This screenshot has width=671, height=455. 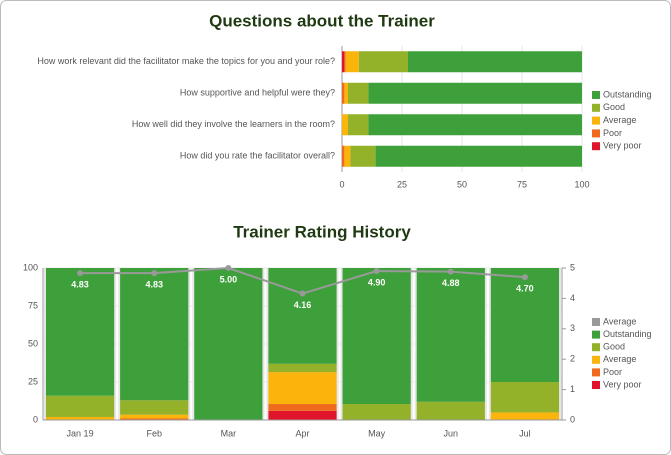 I want to click on x-tick-label: 100, so click(x=581, y=184).